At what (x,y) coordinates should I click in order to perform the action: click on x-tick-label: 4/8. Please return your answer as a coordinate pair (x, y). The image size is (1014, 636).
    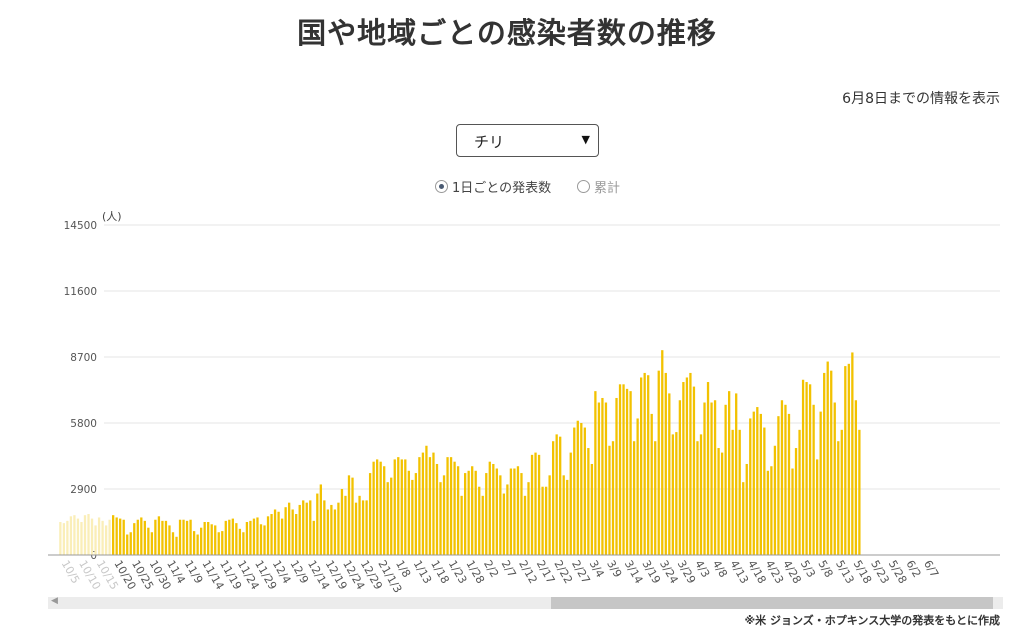
    Looking at the image, I should click on (720, 569).